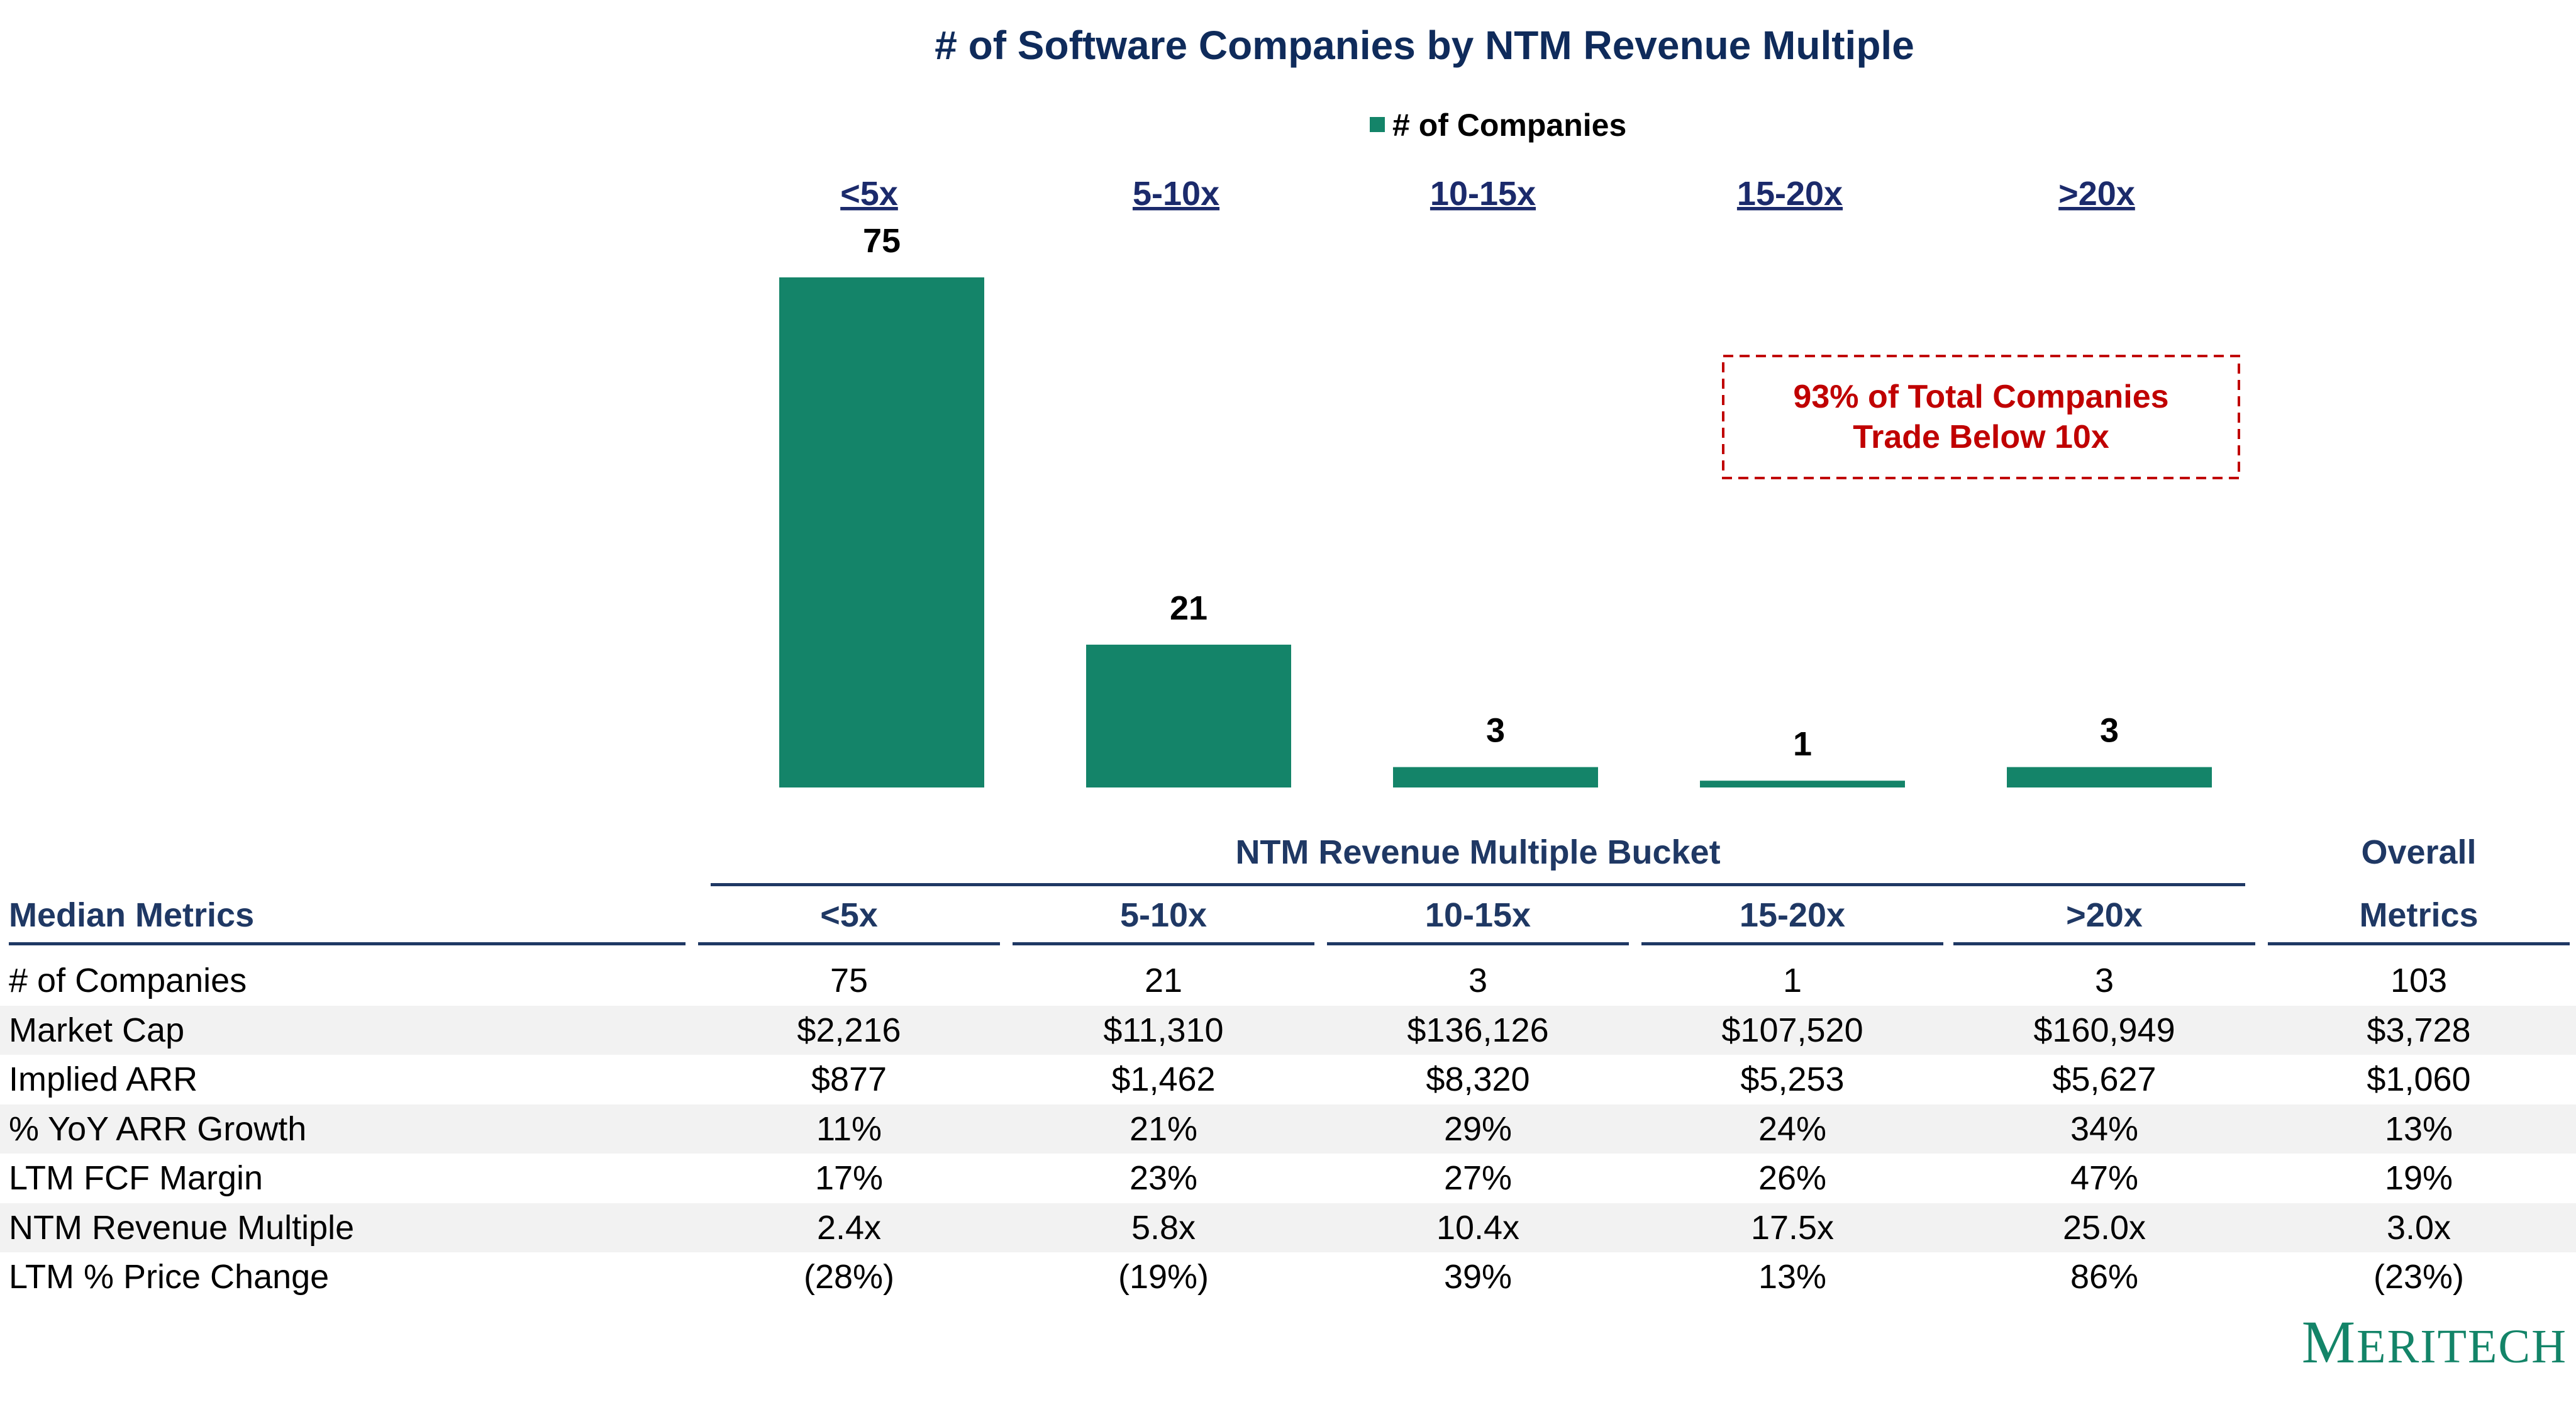  What do you see at coordinates (2104, 1178) in the screenshot?
I see `table-cell: 47%` at bounding box center [2104, 1178].